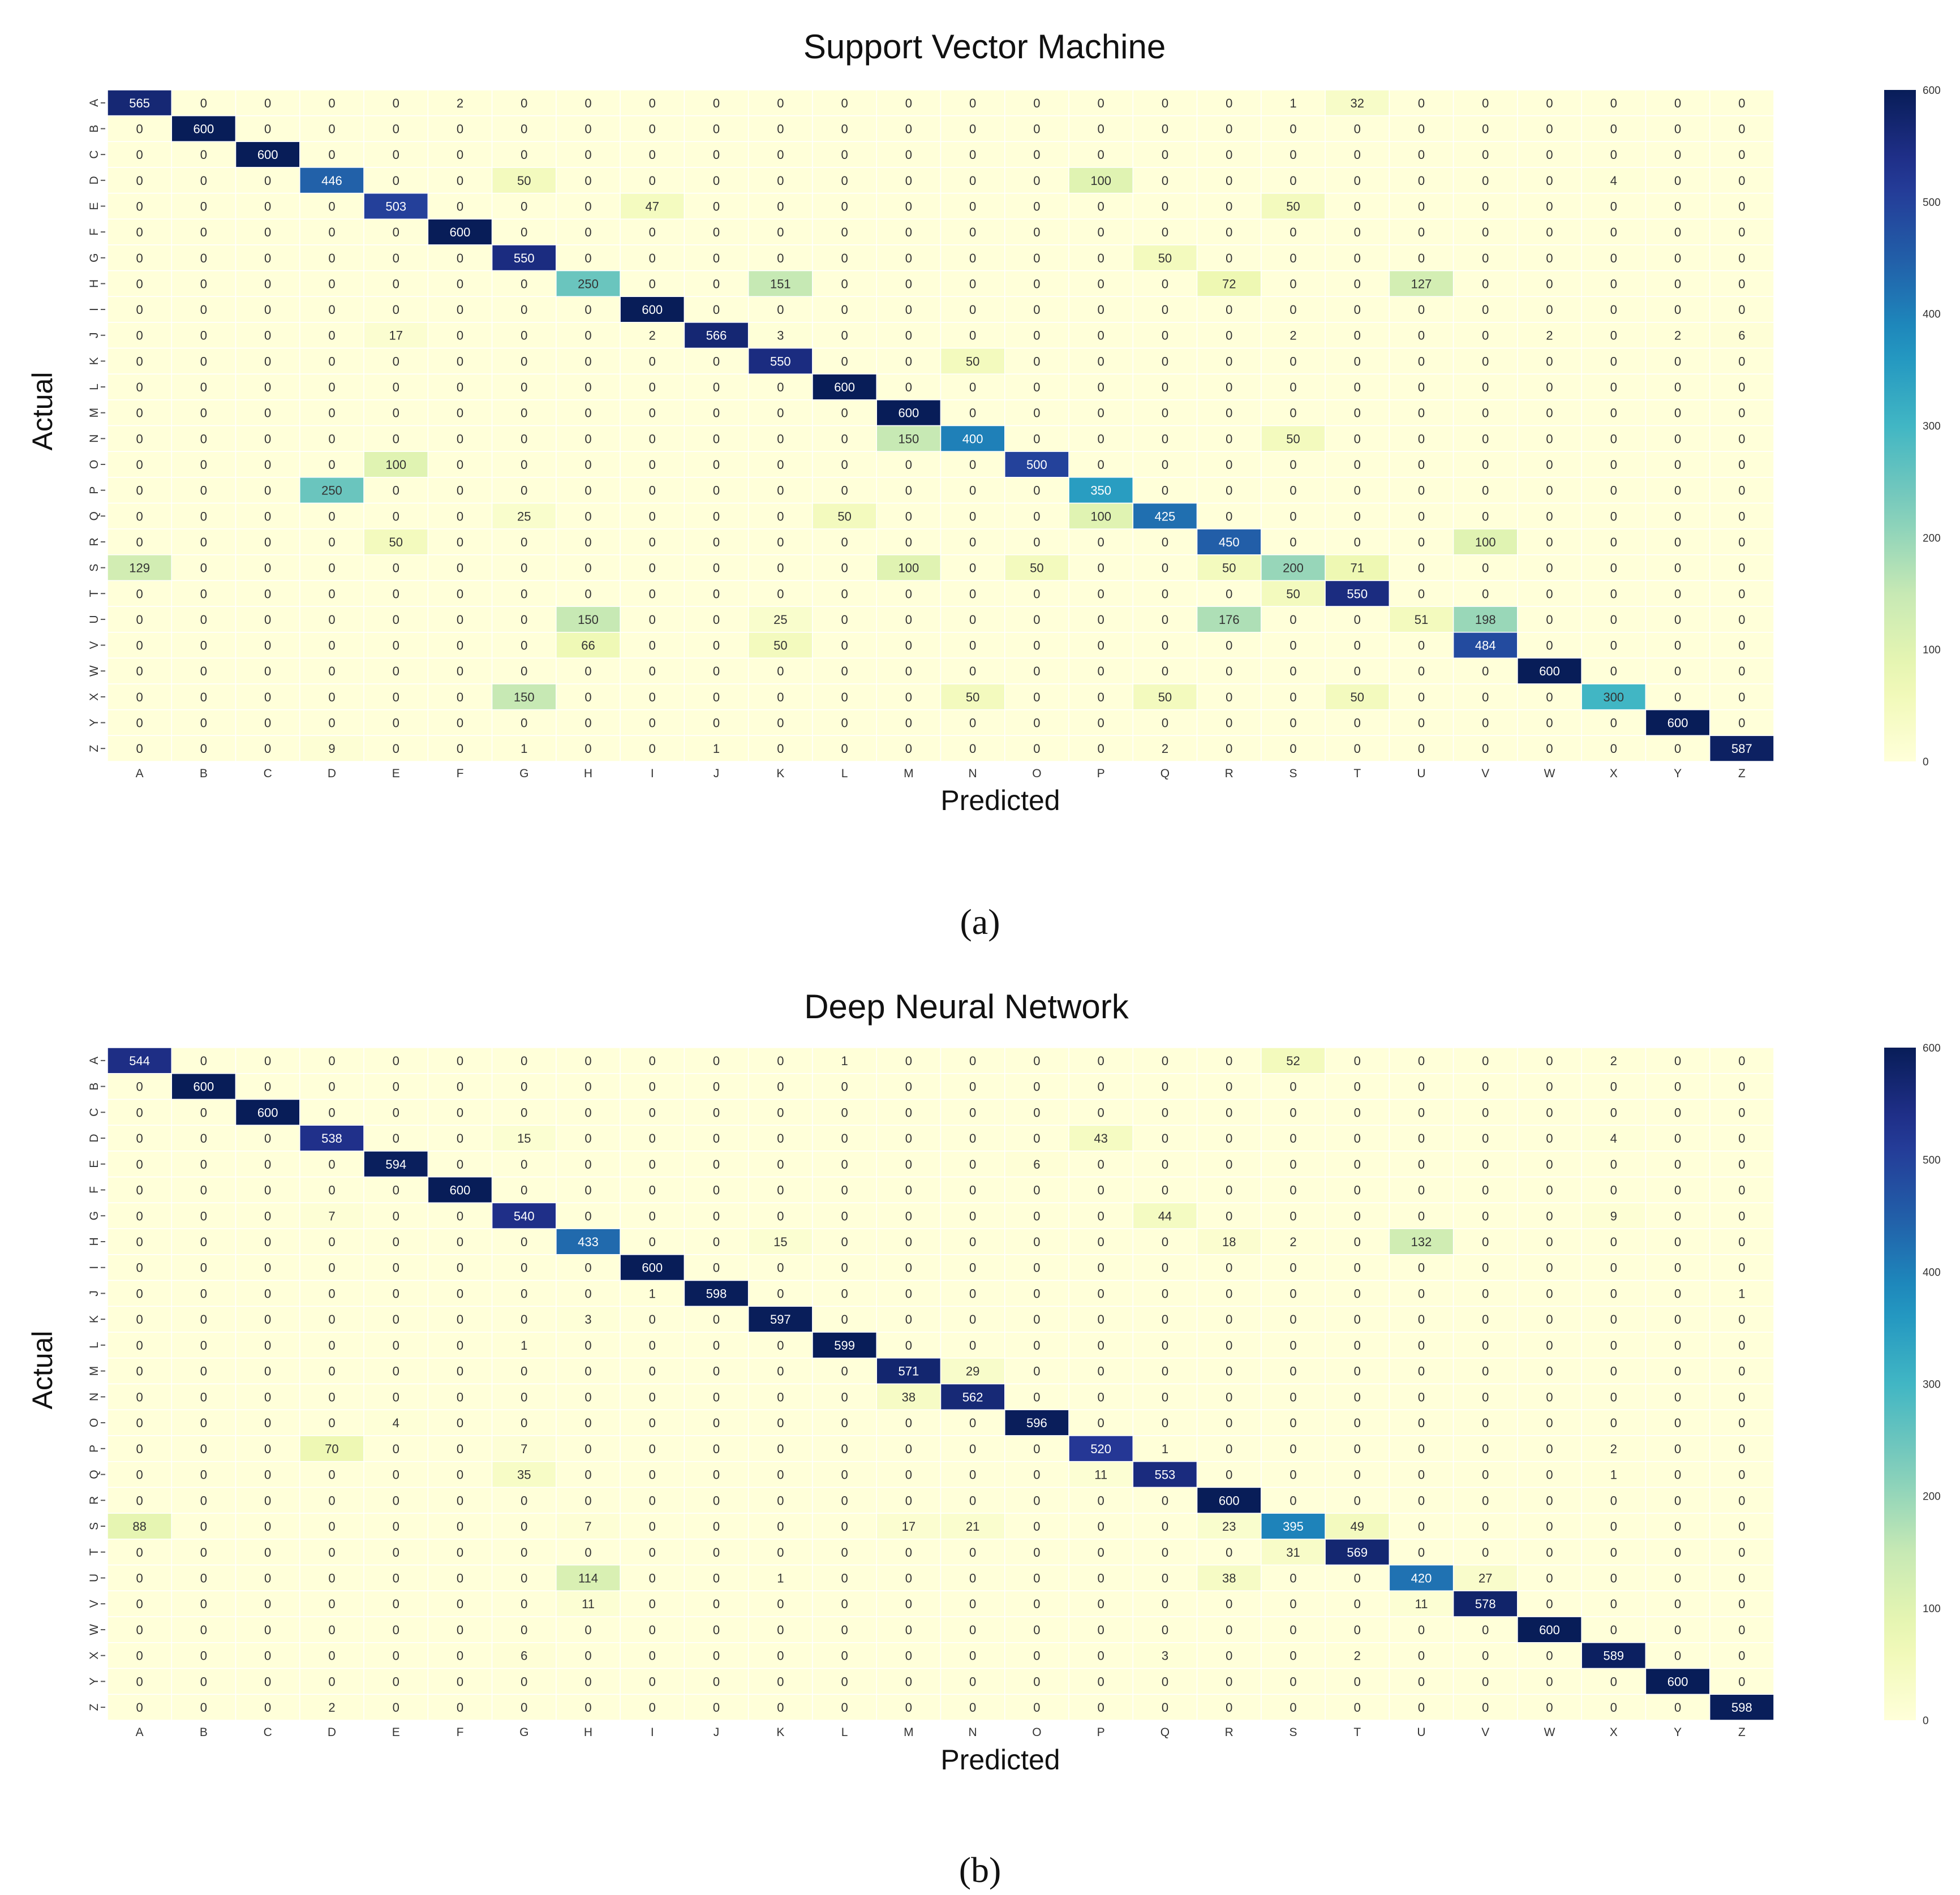  What do you see at coordinates (95, 1397) in the screenshot?
I see `dnn-y-tick-label: N` at bounding box center [95, 1397].